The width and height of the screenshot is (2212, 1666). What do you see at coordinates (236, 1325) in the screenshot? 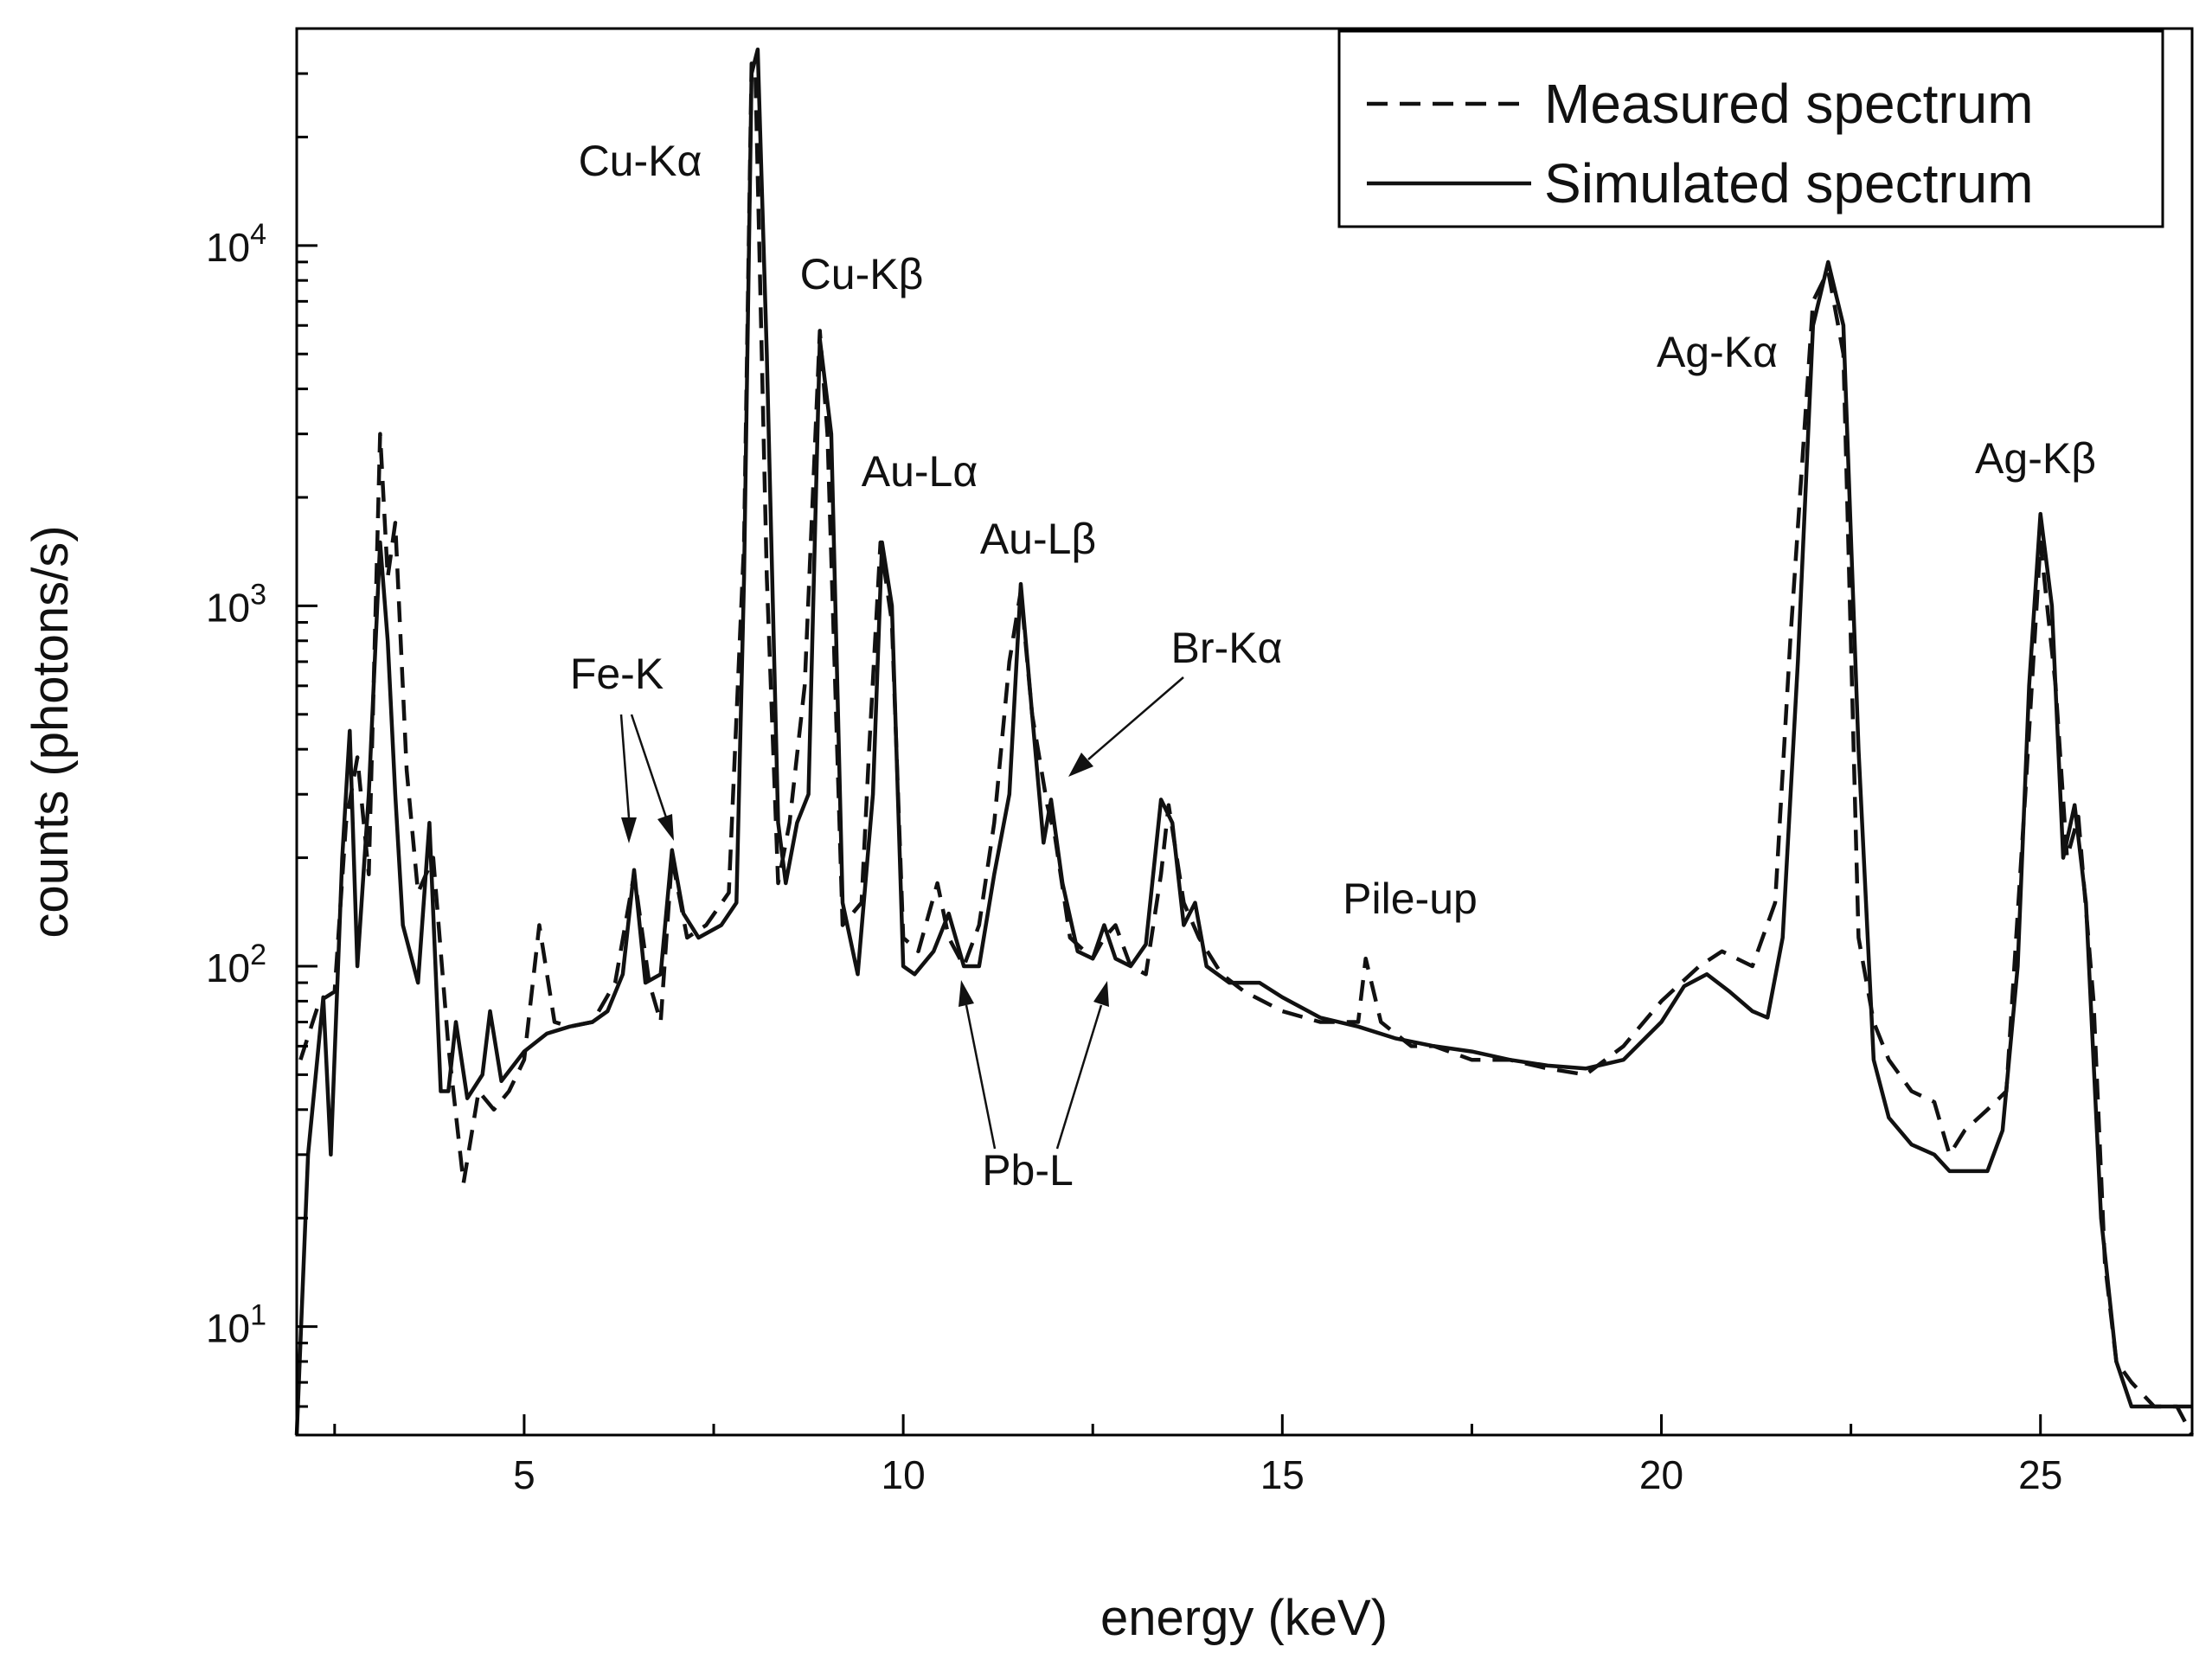
I see `y-tick-label: 10¹` at bounding box center [236, 1325].